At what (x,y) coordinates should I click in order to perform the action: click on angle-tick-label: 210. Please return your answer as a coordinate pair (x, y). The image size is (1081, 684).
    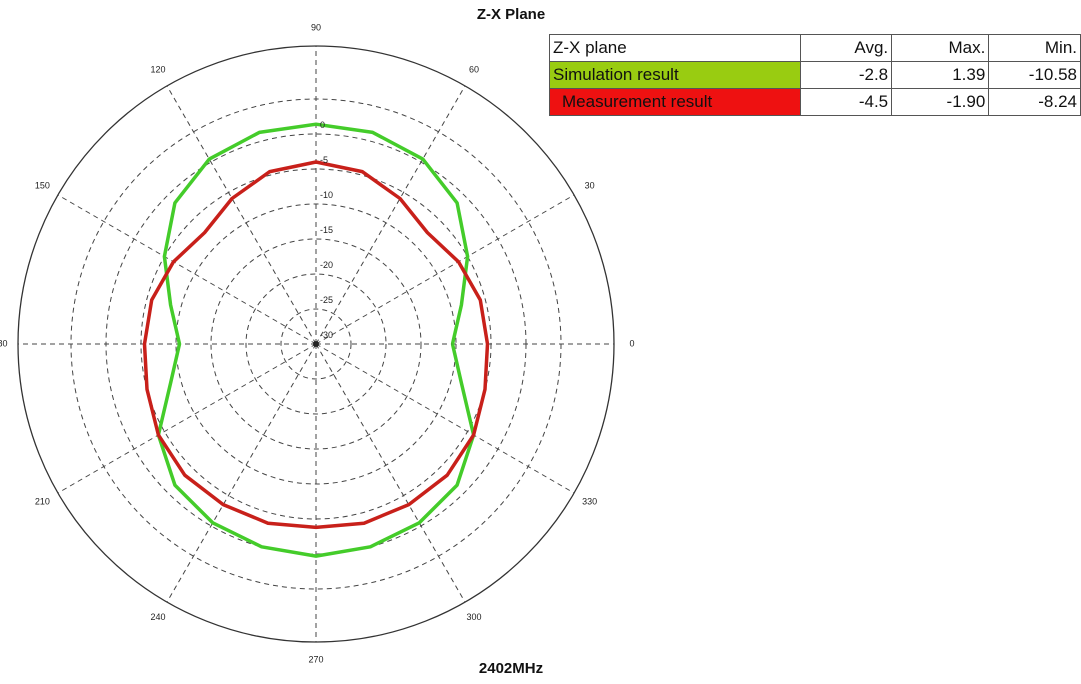
    Looking at the image, I should click on (42, 501).